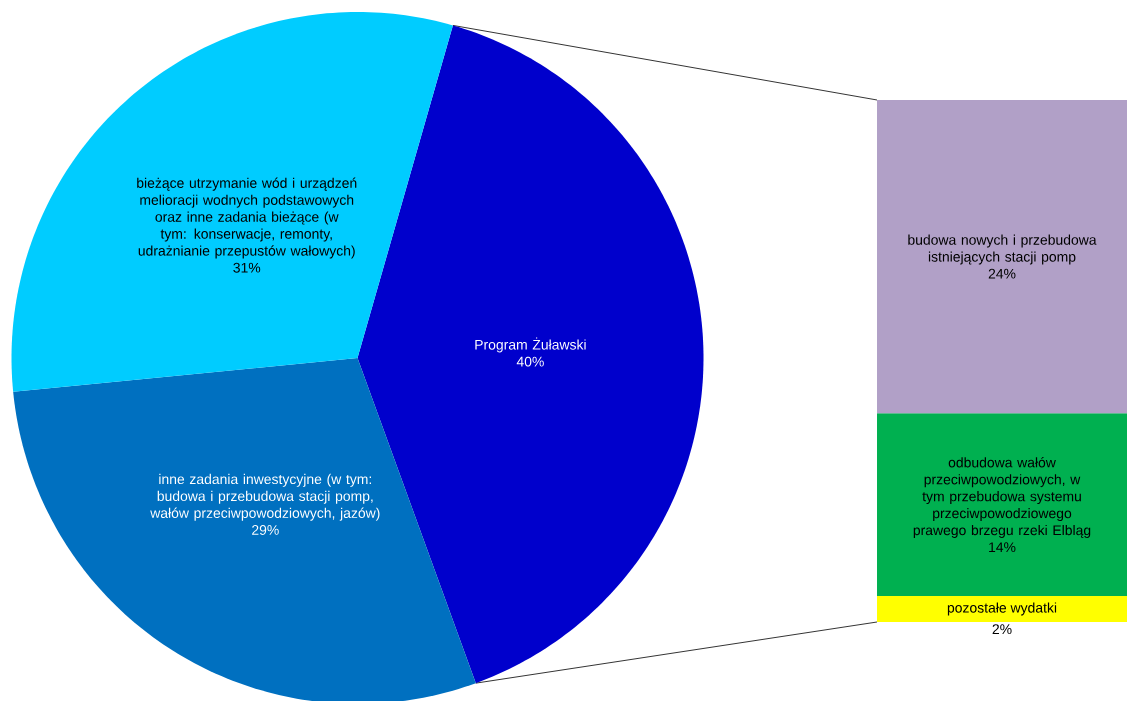  I want to click on slice-label: Program Żuławski, so click(530, 345).